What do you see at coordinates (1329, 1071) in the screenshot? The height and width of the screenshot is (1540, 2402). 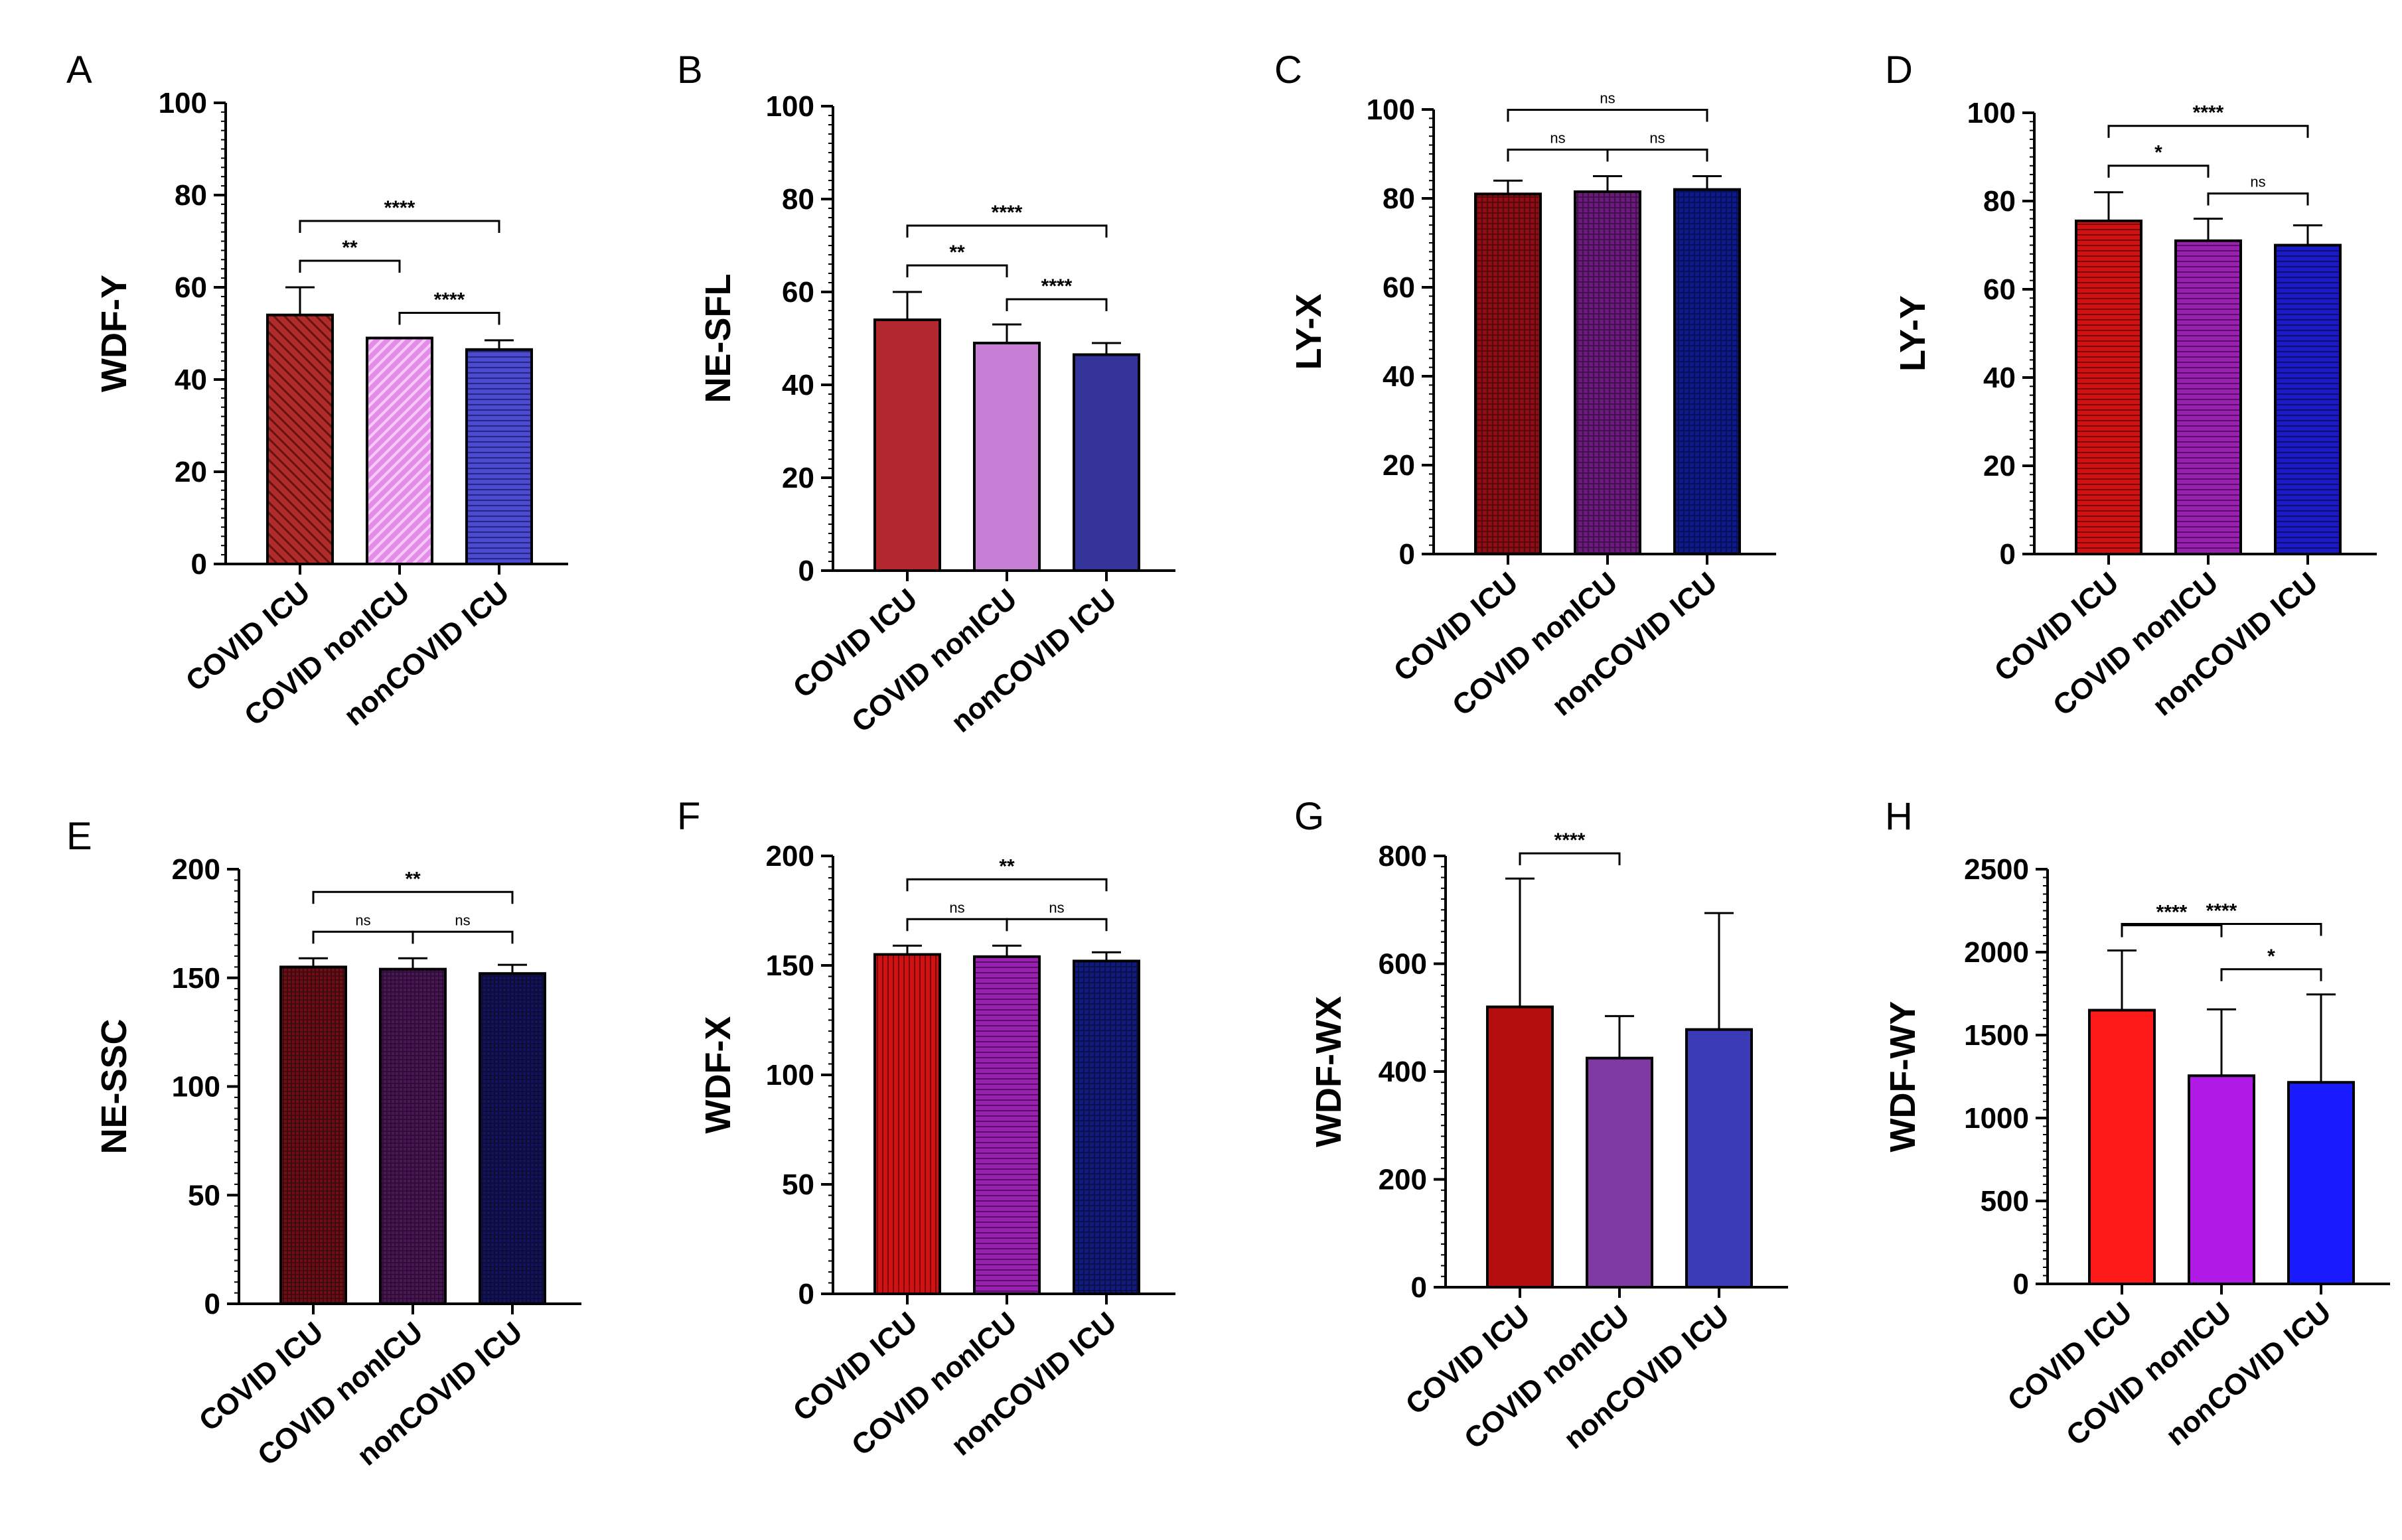 I see `y-axis-label: WDF-WX` at bounding box center [1329, 1071].